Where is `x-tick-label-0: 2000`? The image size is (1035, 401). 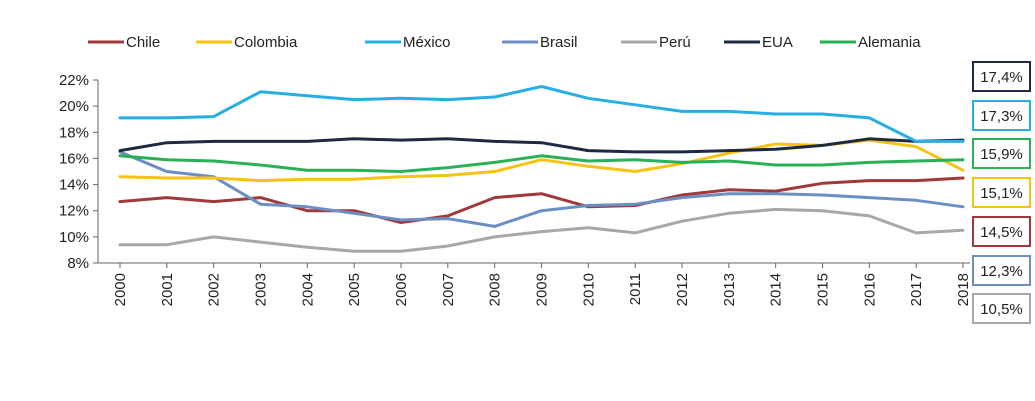
x-tick-label-0: 2000 is located at coordinates (120, 289).